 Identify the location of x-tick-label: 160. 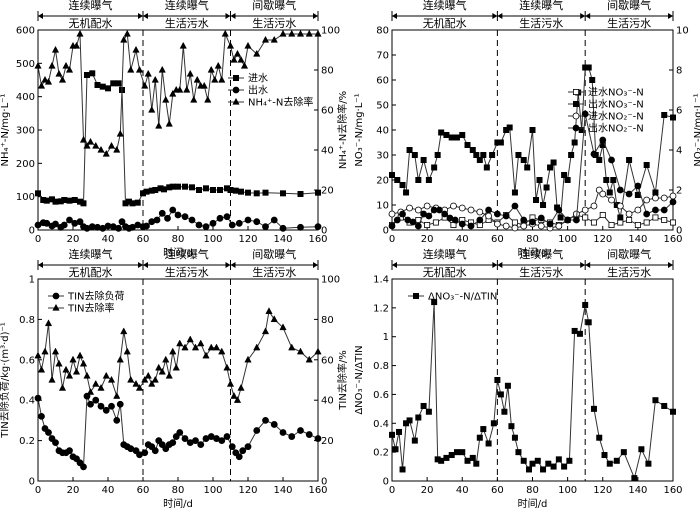
(672, 490).